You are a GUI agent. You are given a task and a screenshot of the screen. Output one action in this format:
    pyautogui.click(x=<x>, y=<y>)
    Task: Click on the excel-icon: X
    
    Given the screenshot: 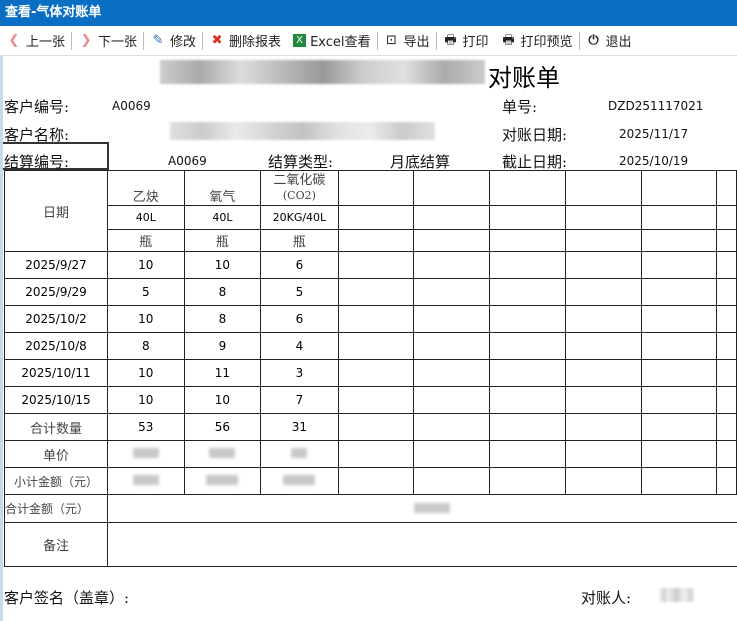 What is the action you would take?
    pyautogui.click(x=300, y=40)
    